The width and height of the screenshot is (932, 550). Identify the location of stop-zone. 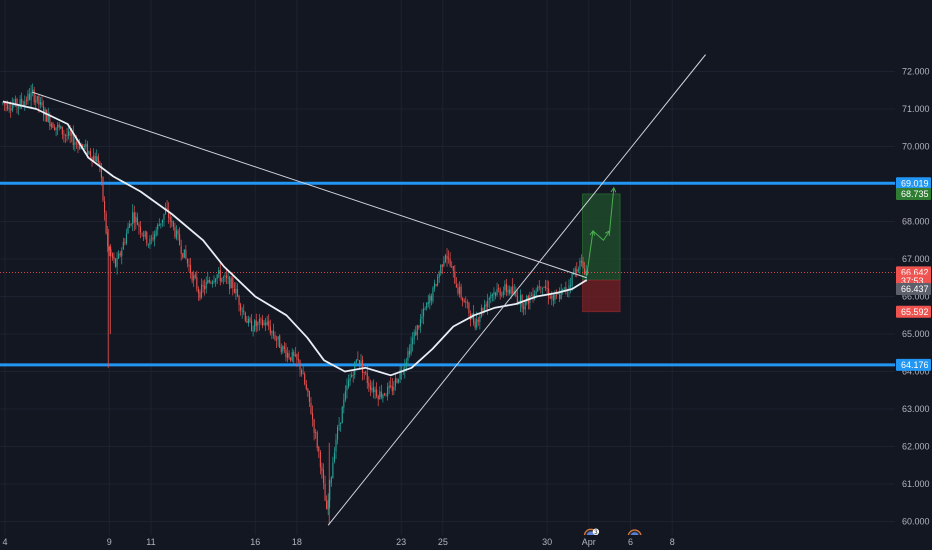
(601, 296).